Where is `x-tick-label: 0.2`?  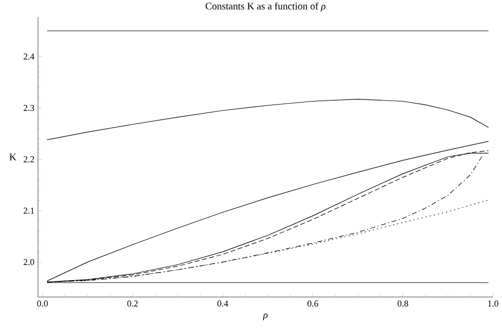 x-tick-label: 0.2 is located at coordinates (132, 303).